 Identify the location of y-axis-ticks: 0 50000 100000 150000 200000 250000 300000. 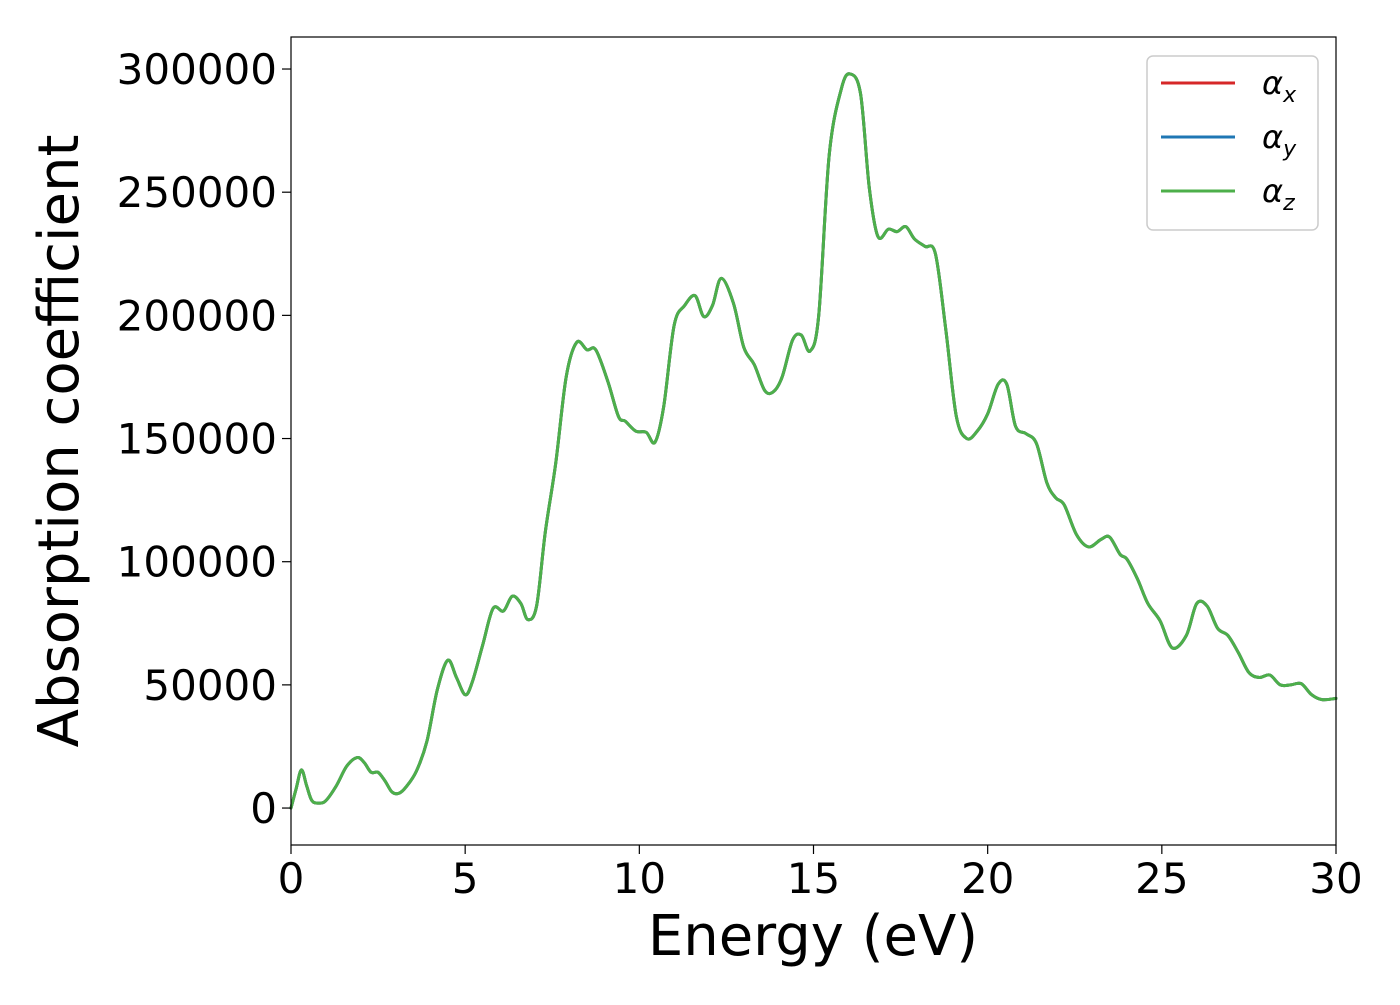
(204, 439).